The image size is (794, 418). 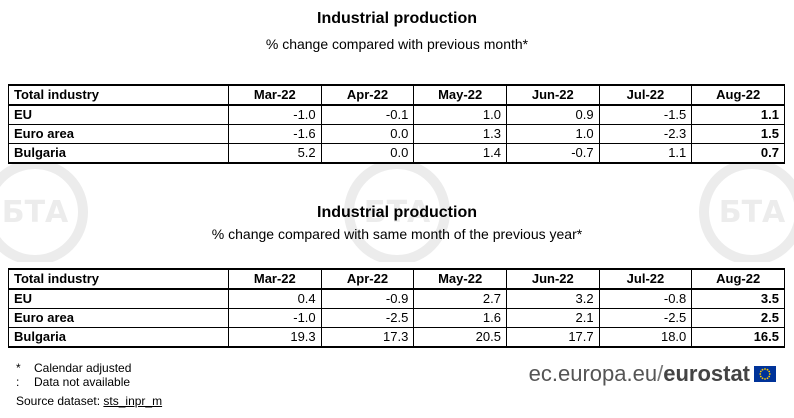 I want to click on brand-name: eurostat, so click(x=706, y=373).